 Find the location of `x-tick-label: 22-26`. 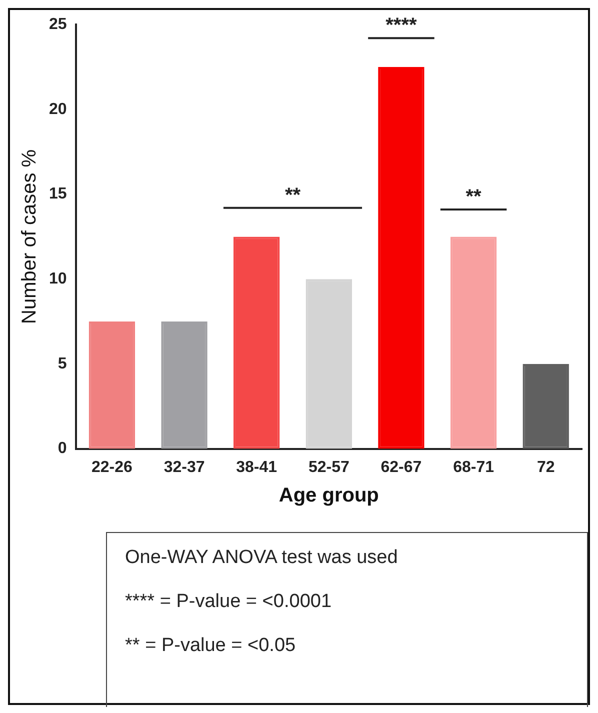

x-tick-label: 22-26 is located at coordinates (112, 467).